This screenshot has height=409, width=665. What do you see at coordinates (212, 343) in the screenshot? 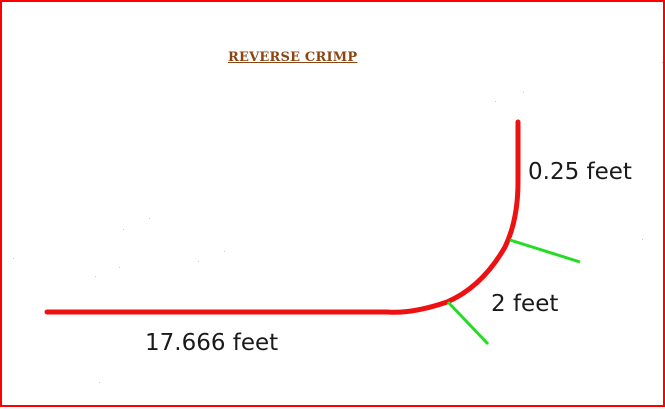
I see `straight-length-label: 17.666 feet` at bounding box center [212, 343].